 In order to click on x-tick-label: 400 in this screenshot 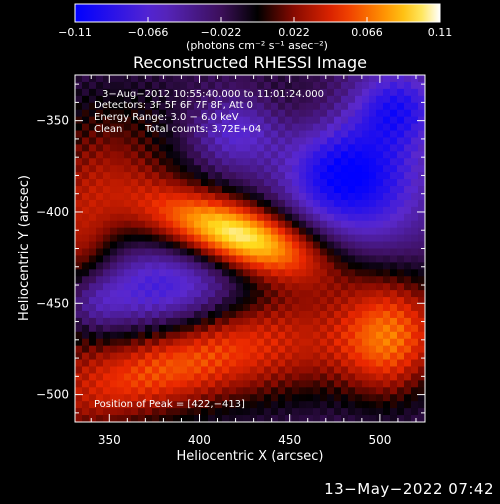, I will do `click(199, 440)`.